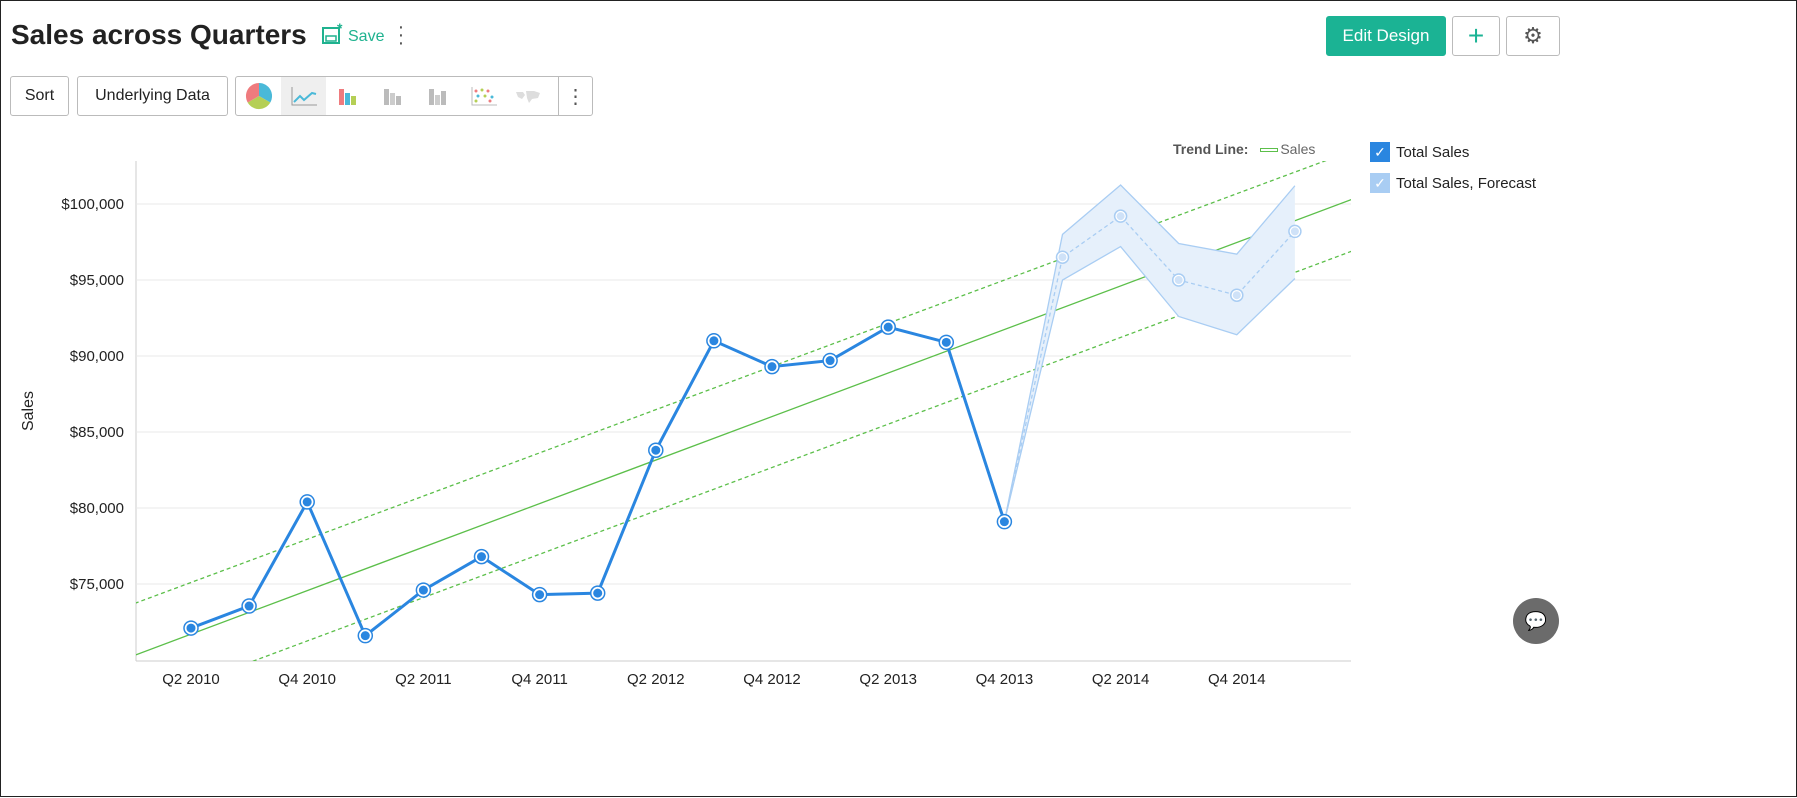 The height and width of the screenshot is (798, 1797). Describe the element at coordinates (92, 204) in the screenshot. I see `y-tick-label: $100,000` at that location.